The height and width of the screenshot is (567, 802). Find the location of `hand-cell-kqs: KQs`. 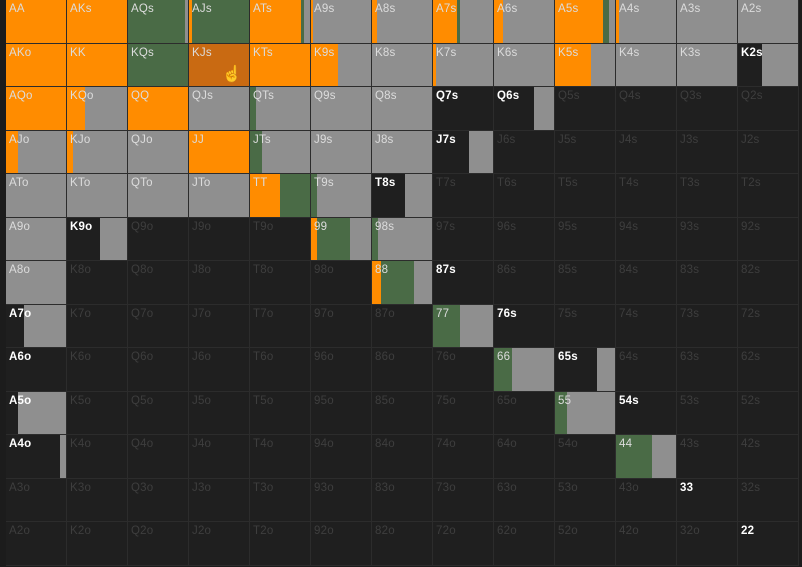

hand-cell-kqs: KQs is located at coordinates (158, 65).